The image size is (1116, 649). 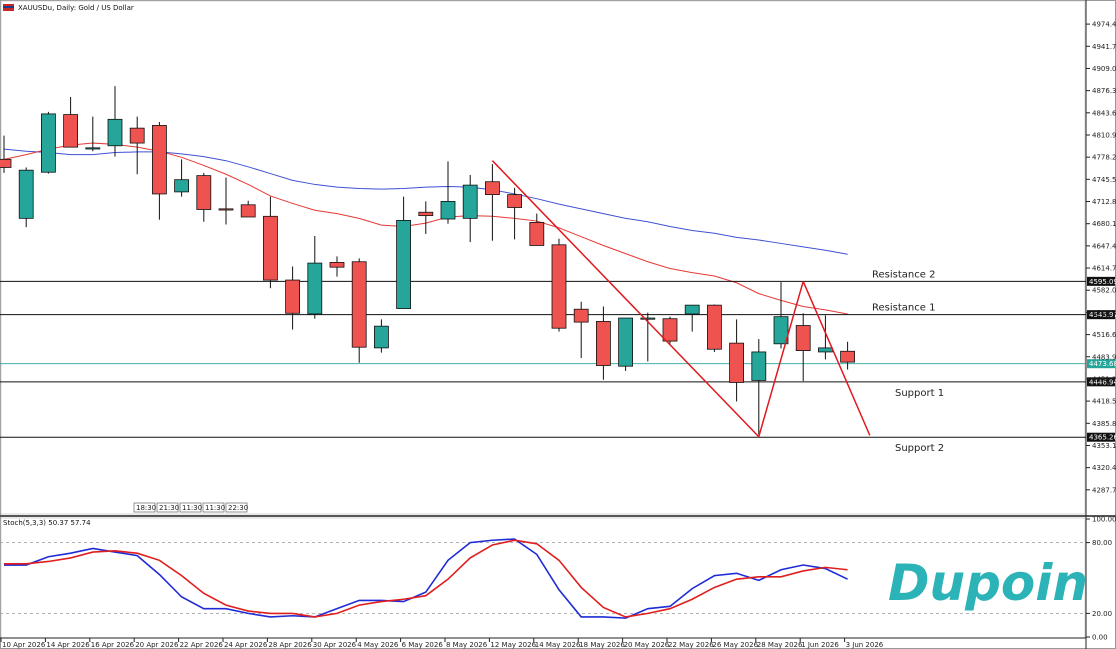 What do you see at coordinates (1104, 269) in the screenshot?
I see `price-tick-label: 4614.70` at bounding box center [1104, 269].